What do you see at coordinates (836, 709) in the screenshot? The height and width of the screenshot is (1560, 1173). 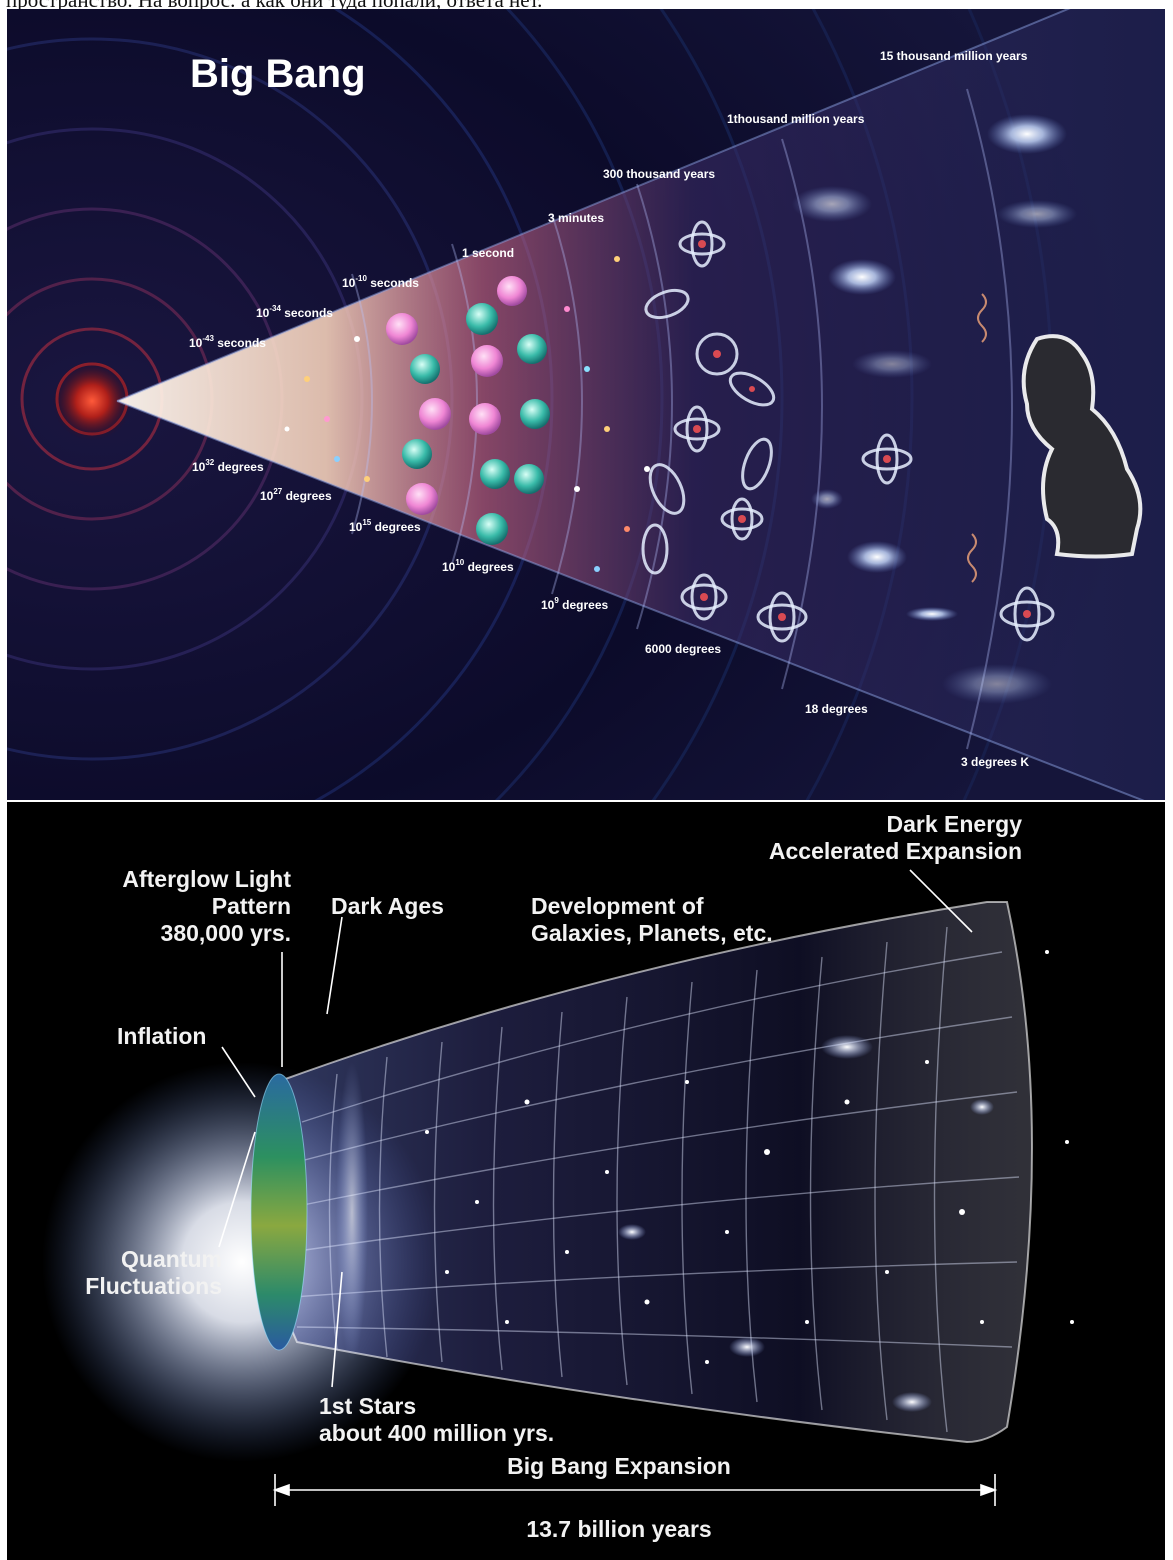 I see `temp-label-7: 18 degrees` at bounding box center [836, 709].